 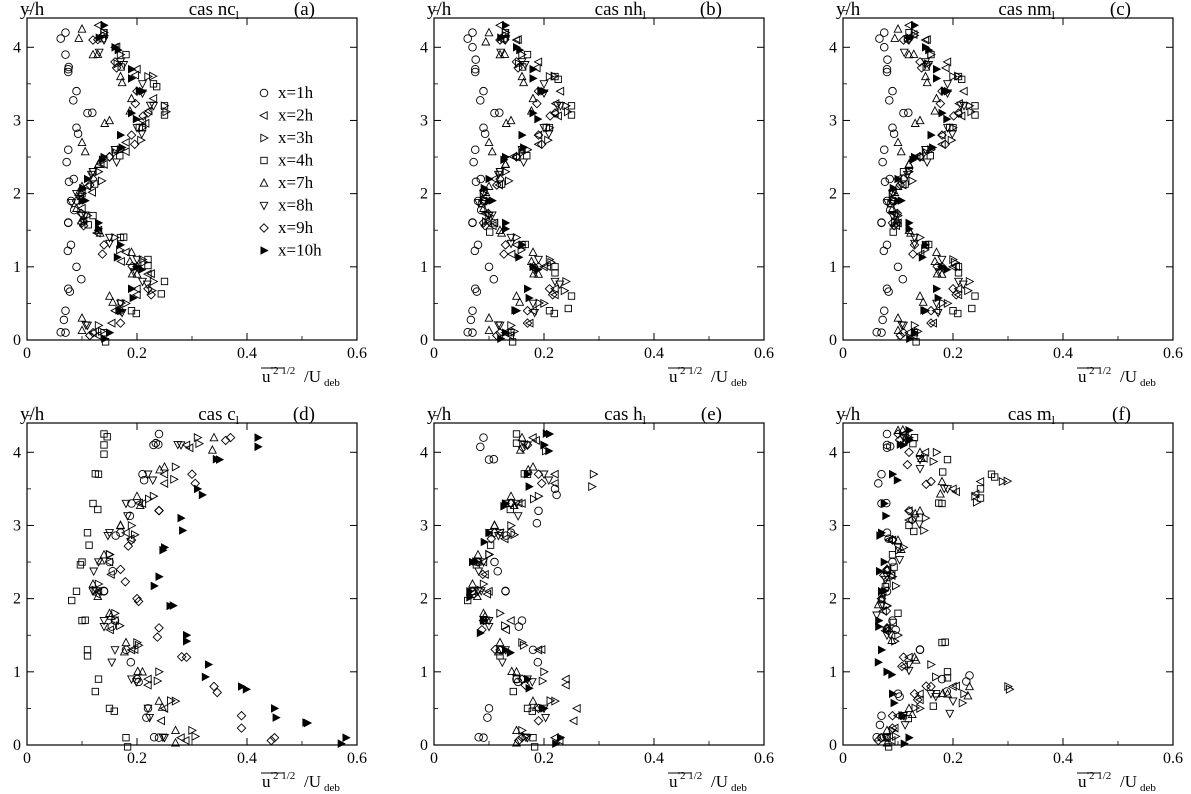 What do you see at coordinates (264, 250) in the screenshot?
I see `legend-marker-filled-triangle-right` at bounding box center [264, 250].